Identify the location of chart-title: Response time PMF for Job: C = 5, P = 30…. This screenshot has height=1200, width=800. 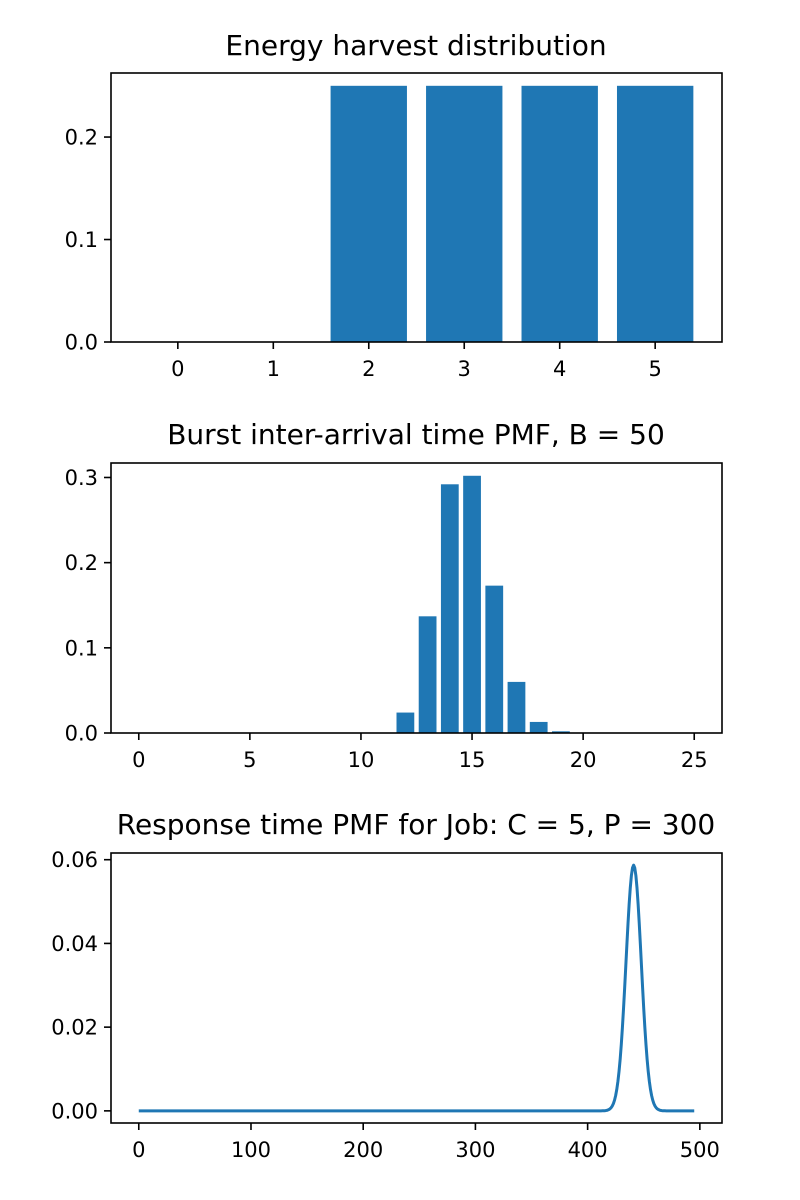
(416, 824).